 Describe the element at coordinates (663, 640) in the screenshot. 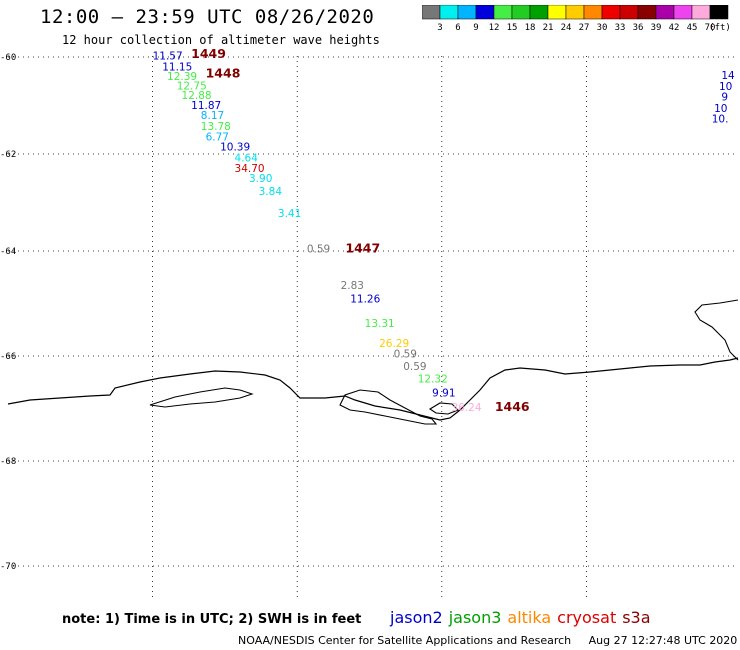

I see `generated-timestamp: Aug 27 12:27:48 UTC 2020` at that location.